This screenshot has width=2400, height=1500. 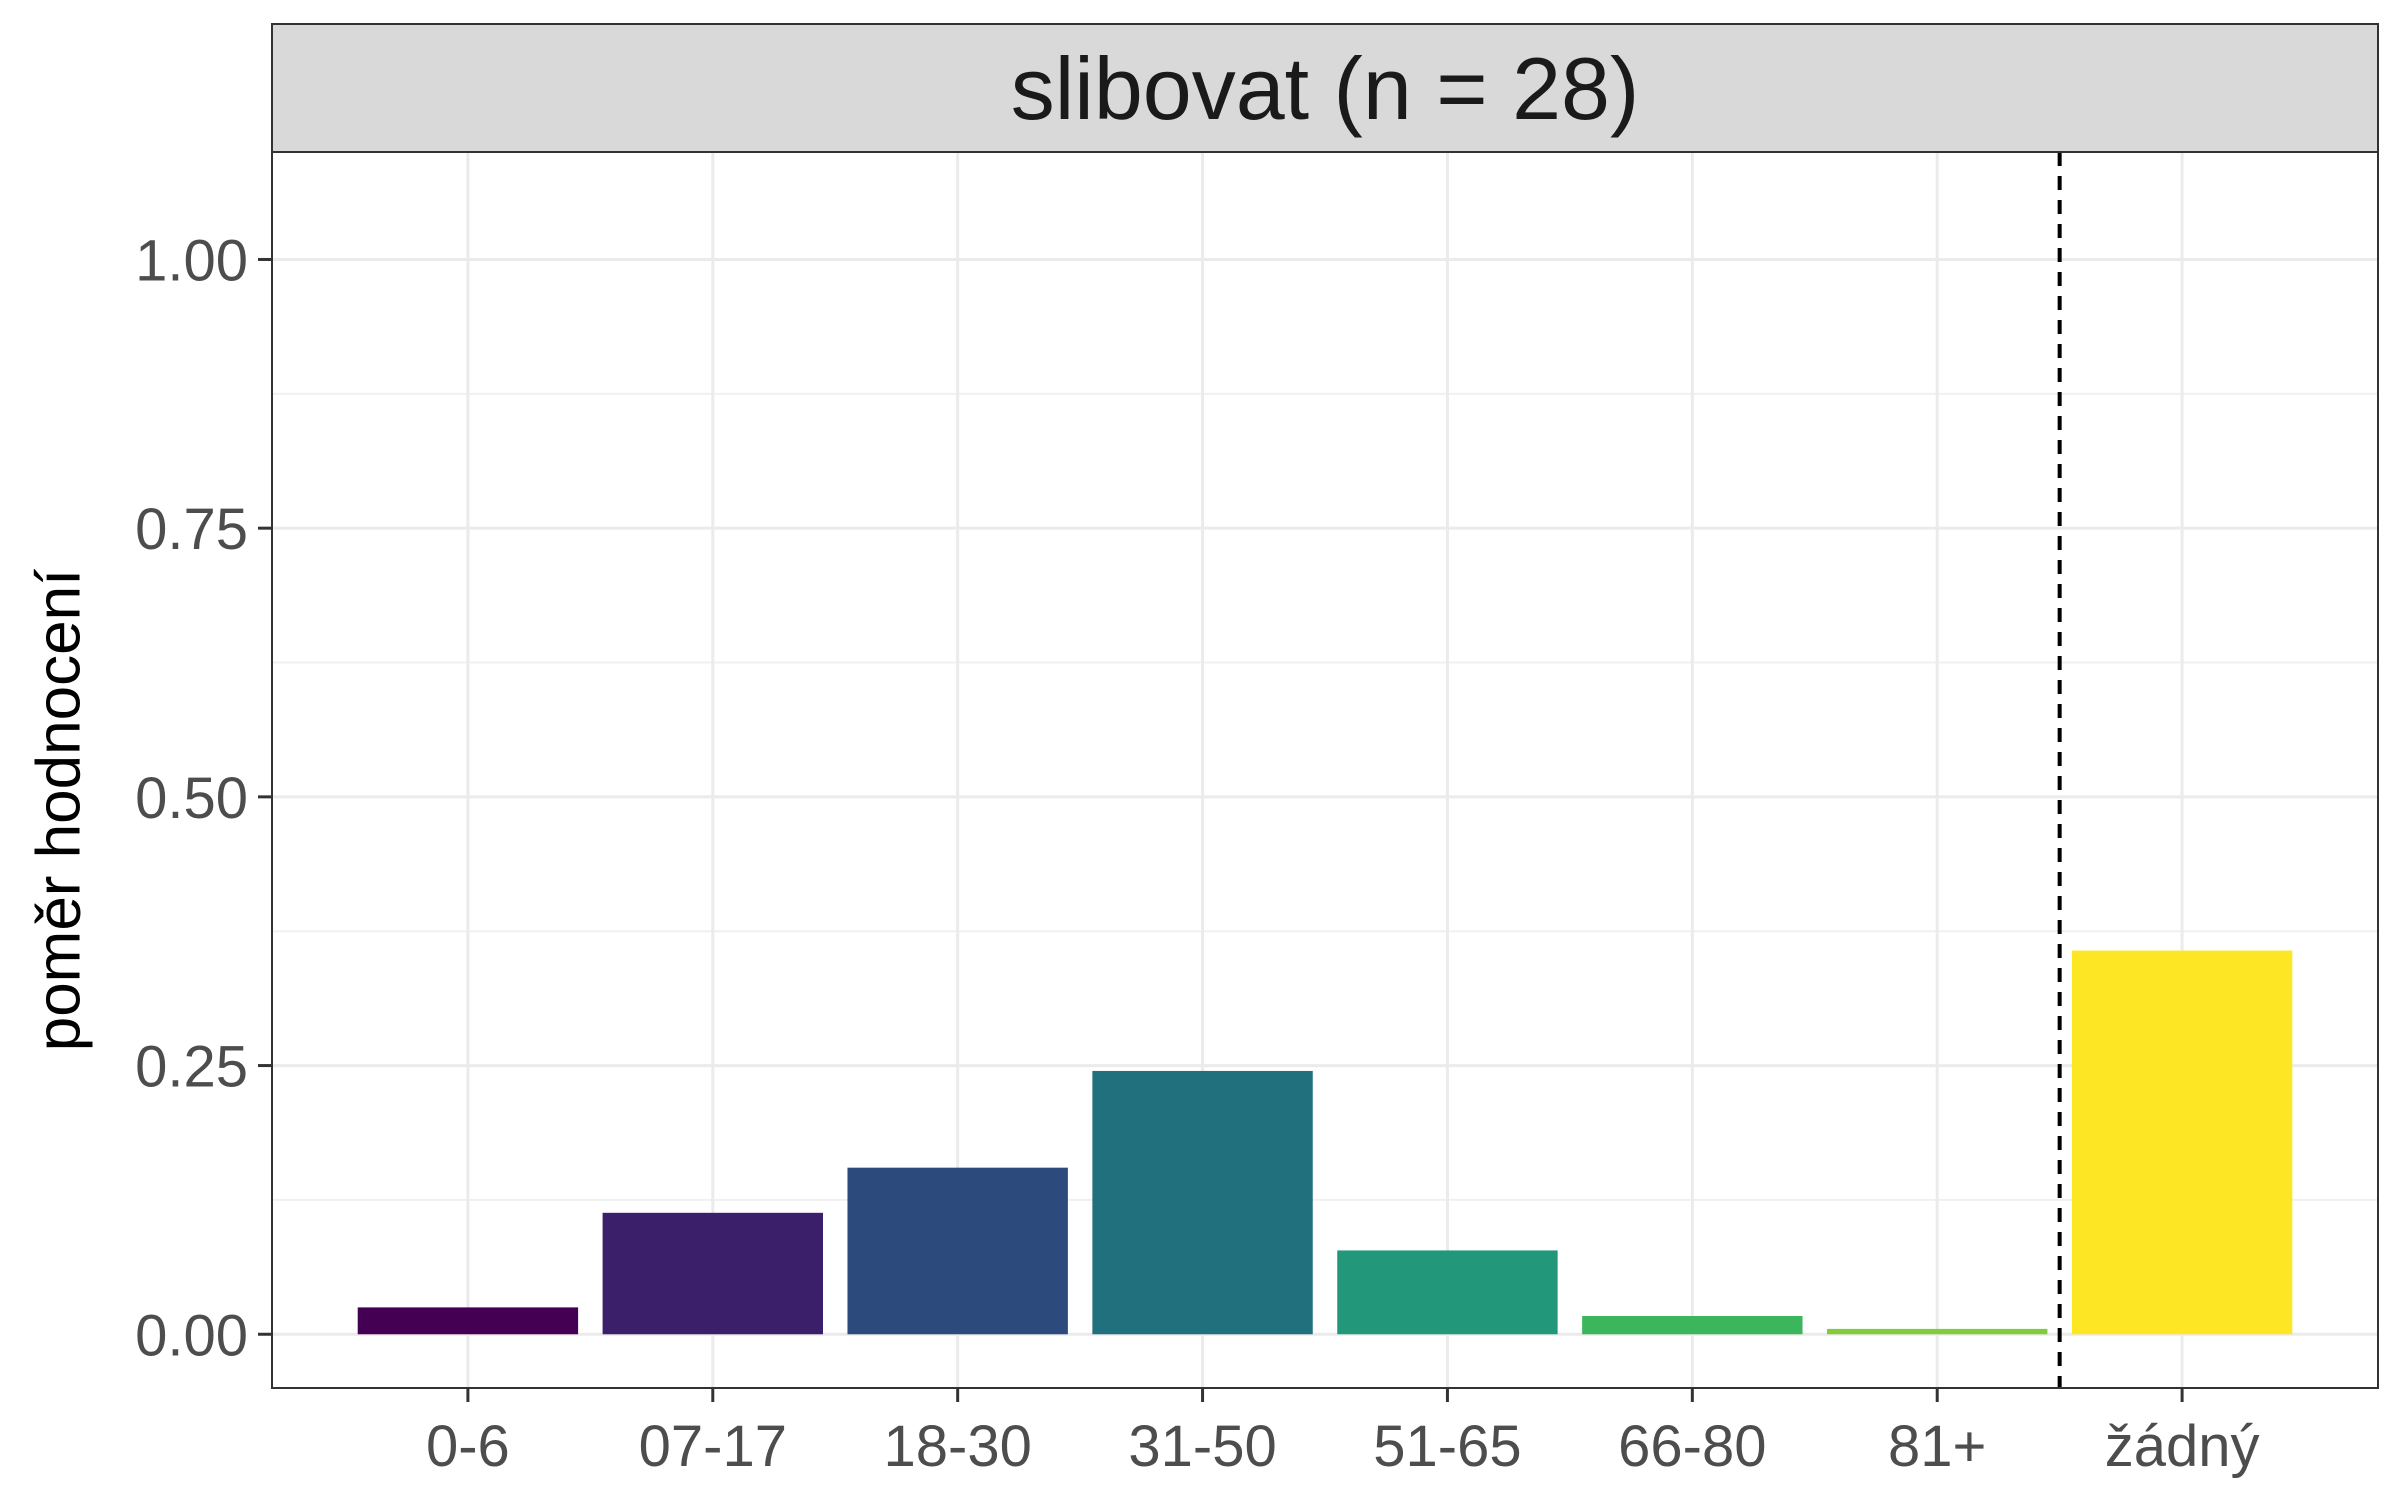 I want to click on x-tick-label: 31-50, so click(x=1202, y=1446).